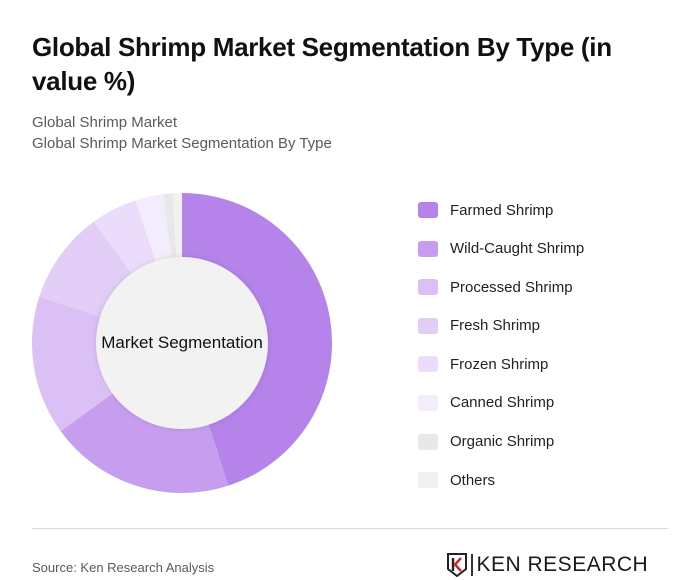  Describe the element at coordinates (517, 249) in the screenshot. I see `legend-label: Wild-Caught Shrimp` at that location.